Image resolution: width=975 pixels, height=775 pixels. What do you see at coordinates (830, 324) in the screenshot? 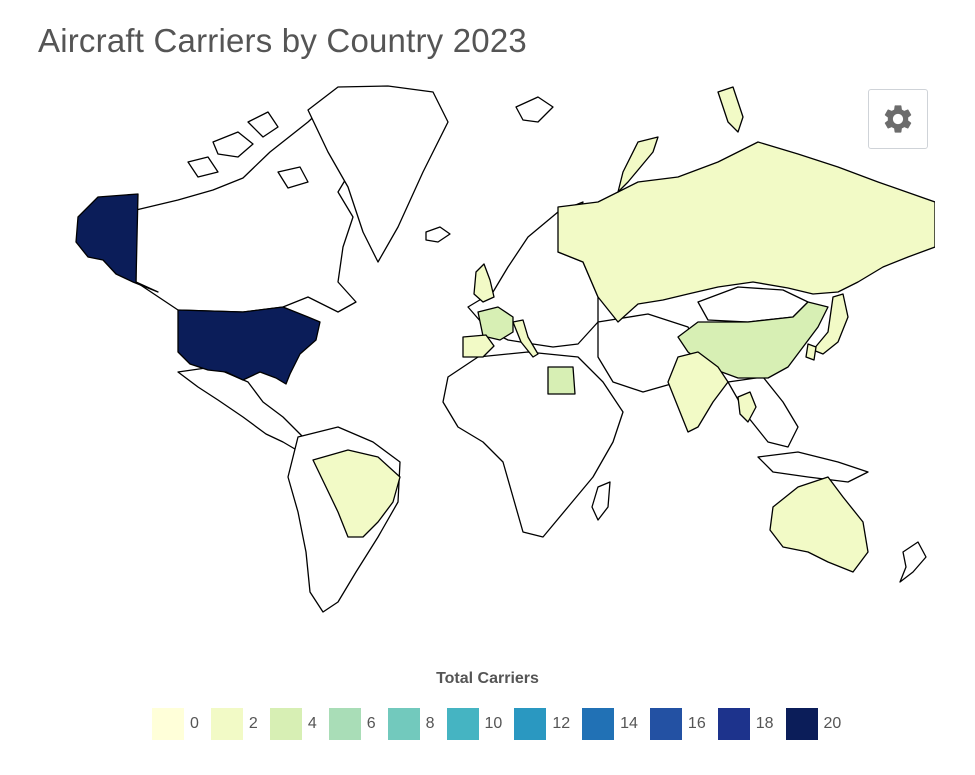
I see `country-japan` at bounding box center [830, 324].